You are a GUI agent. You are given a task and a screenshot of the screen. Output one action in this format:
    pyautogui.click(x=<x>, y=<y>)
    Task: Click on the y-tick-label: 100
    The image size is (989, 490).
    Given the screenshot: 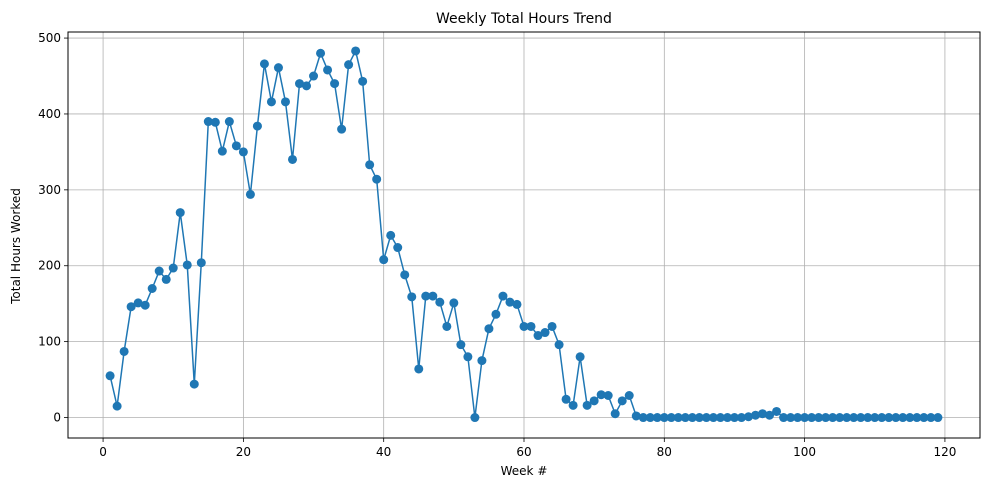 What is the action you would take?
    pyautogui.click(x=49, y=342)
    